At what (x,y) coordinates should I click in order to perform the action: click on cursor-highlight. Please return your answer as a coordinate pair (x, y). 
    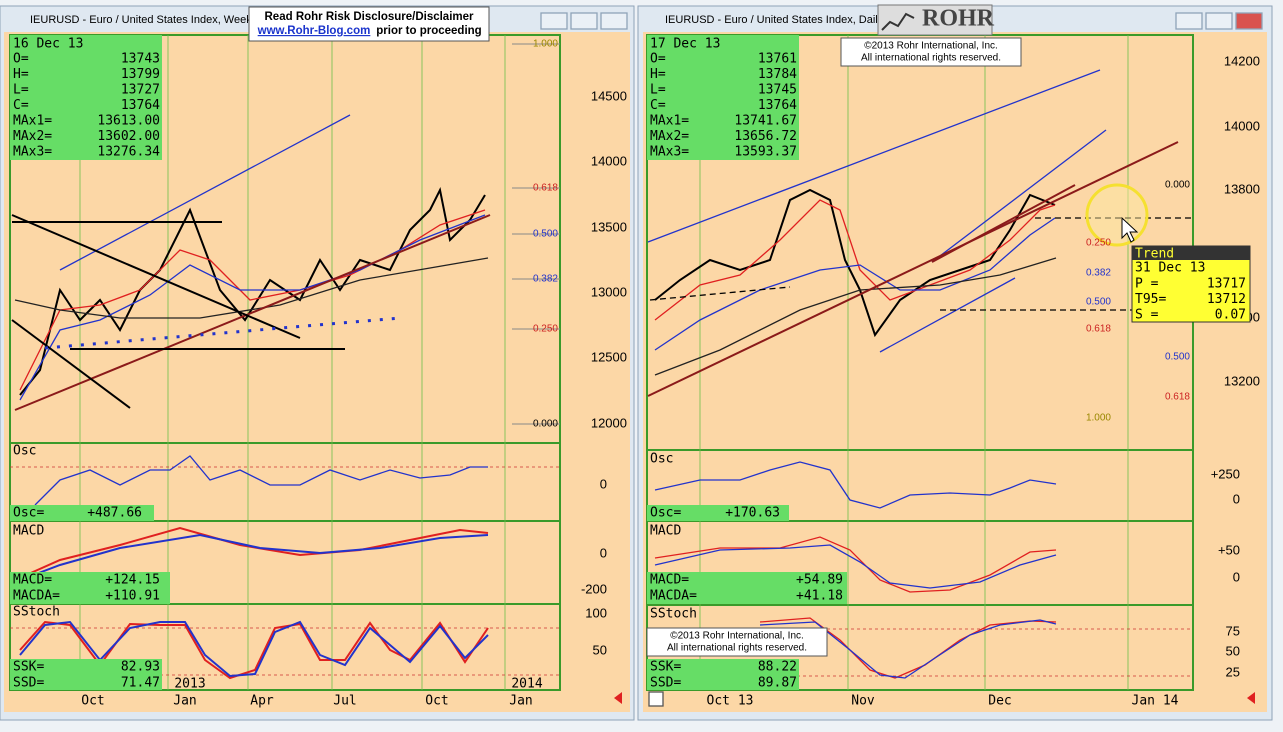
    Looking at the image, I should click on (1117, 215).